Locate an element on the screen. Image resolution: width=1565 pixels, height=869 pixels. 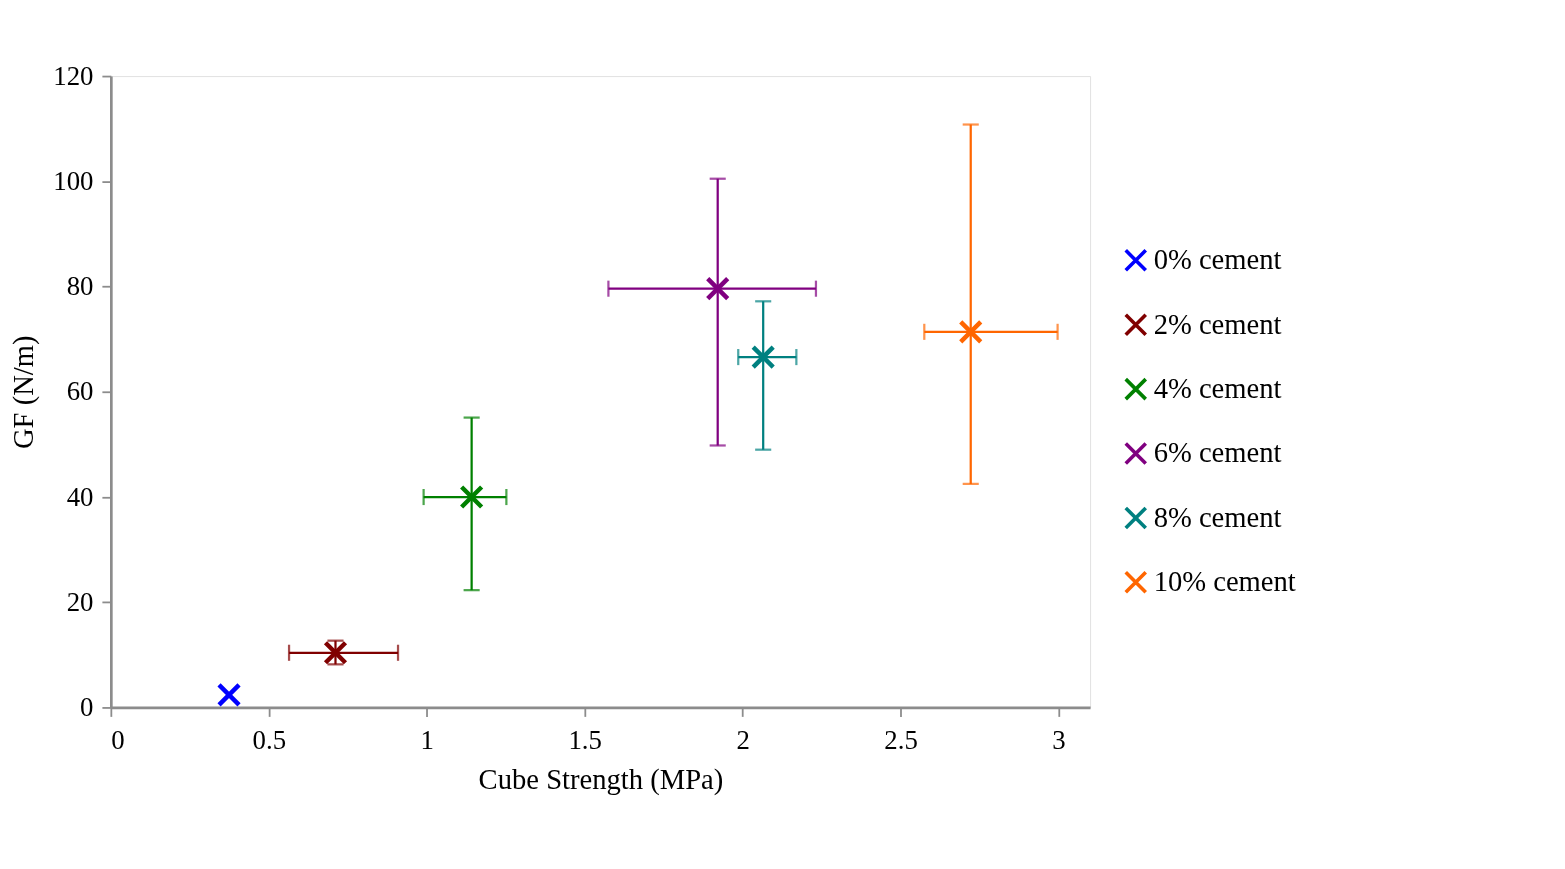
x-tick-label: 0.5 is located at coordinates (269, 740).